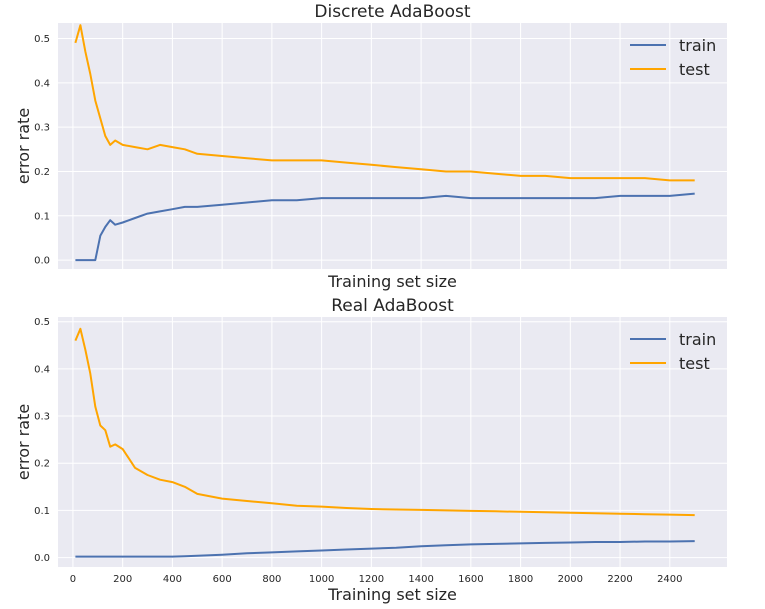 This screenshot has width=765, height=609. What do you see at coordinates (619, 579) in the screenshot?
I see `x-tick-label: 2200` at bounding box center [619, 579].